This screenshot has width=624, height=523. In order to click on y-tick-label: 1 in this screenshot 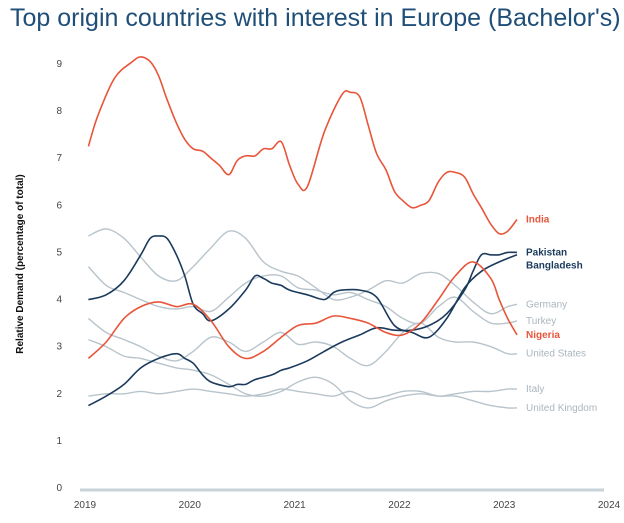, I will do `click(59, 441)`.